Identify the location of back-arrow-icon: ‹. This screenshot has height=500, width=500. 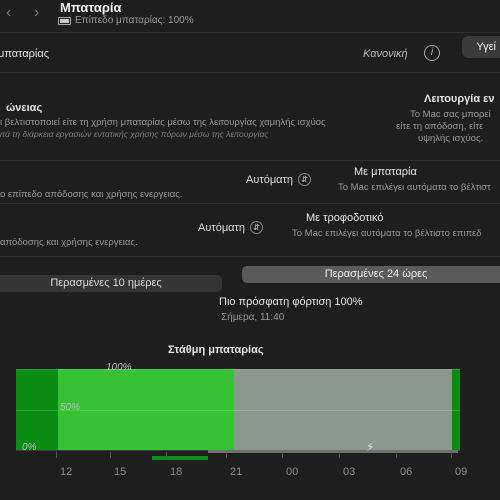
(9, 12).